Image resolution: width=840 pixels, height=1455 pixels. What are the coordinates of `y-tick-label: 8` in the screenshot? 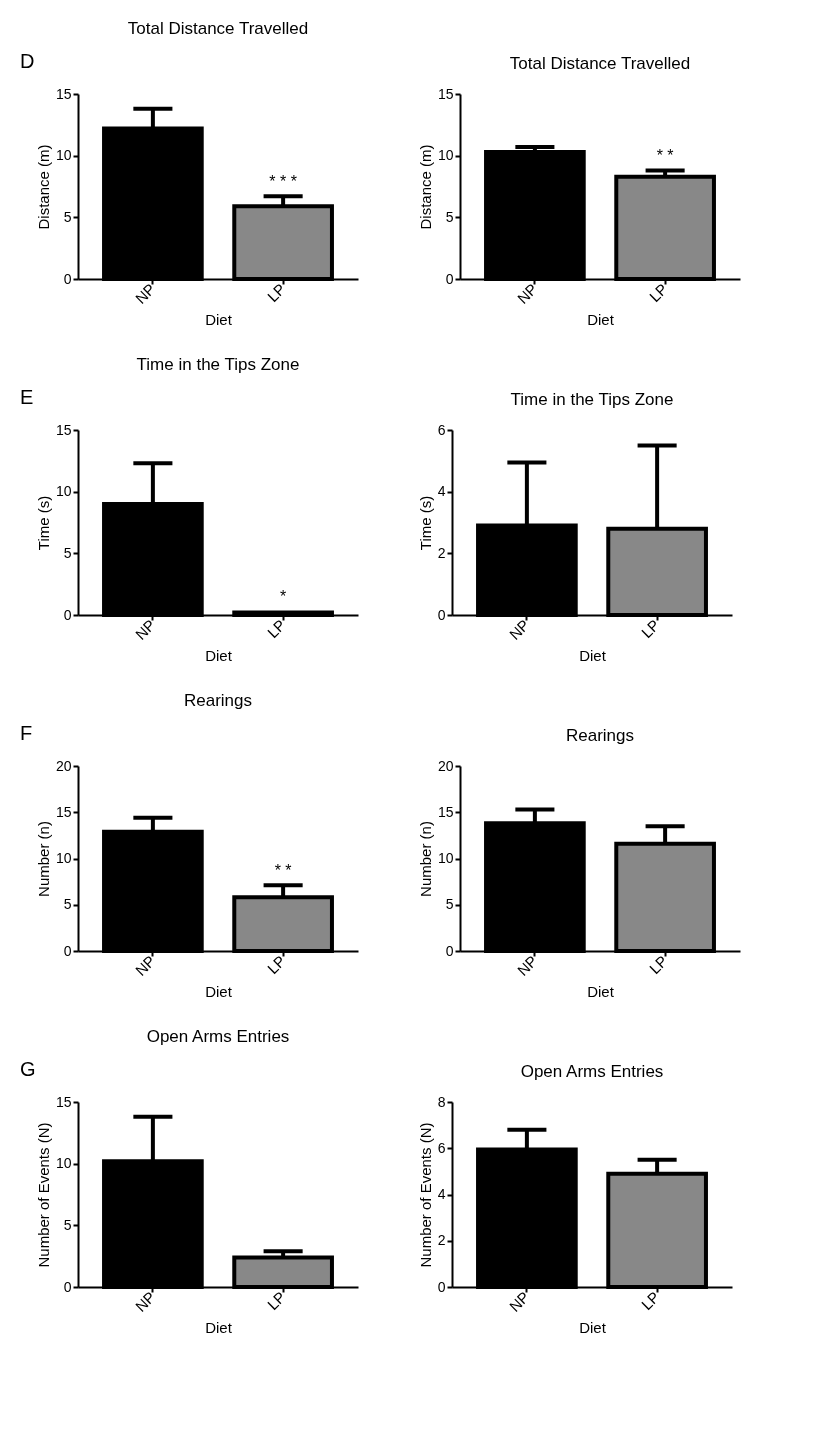 It's located at (441, 1101).